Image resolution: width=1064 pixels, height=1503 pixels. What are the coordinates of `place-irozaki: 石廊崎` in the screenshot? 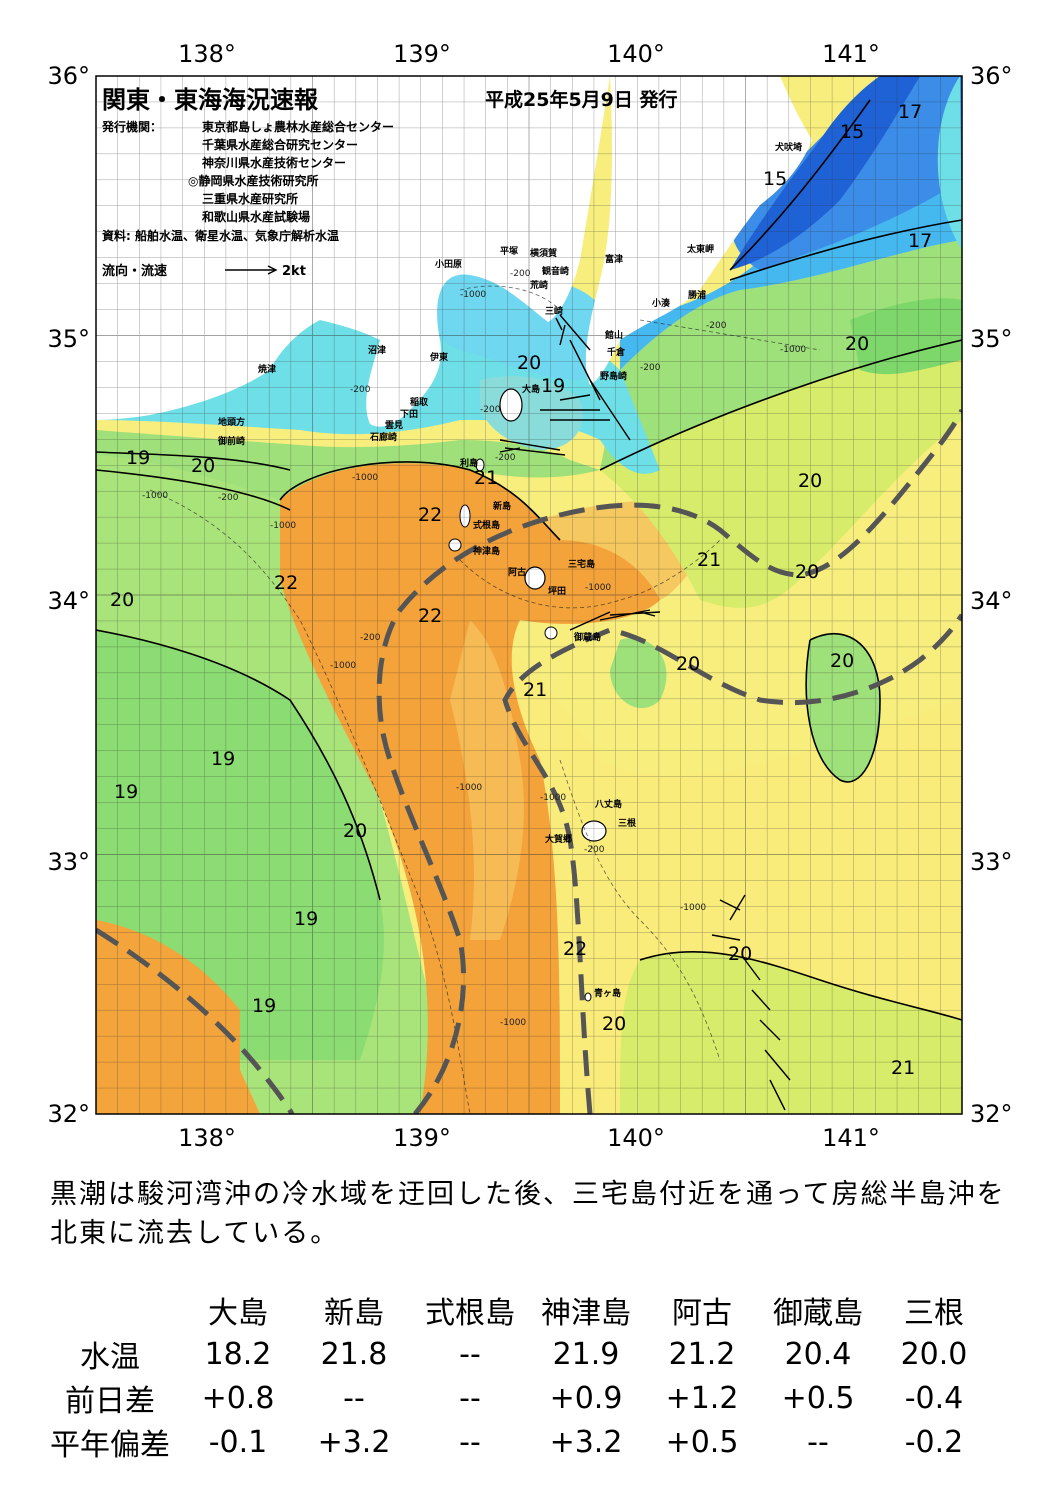 It's located at (383, 437).